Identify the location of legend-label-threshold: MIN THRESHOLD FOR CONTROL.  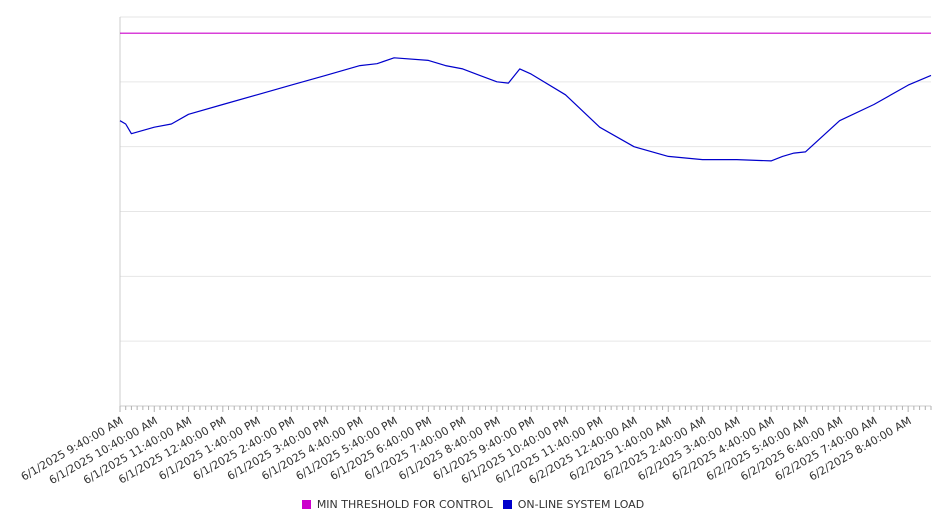
(404, 504).